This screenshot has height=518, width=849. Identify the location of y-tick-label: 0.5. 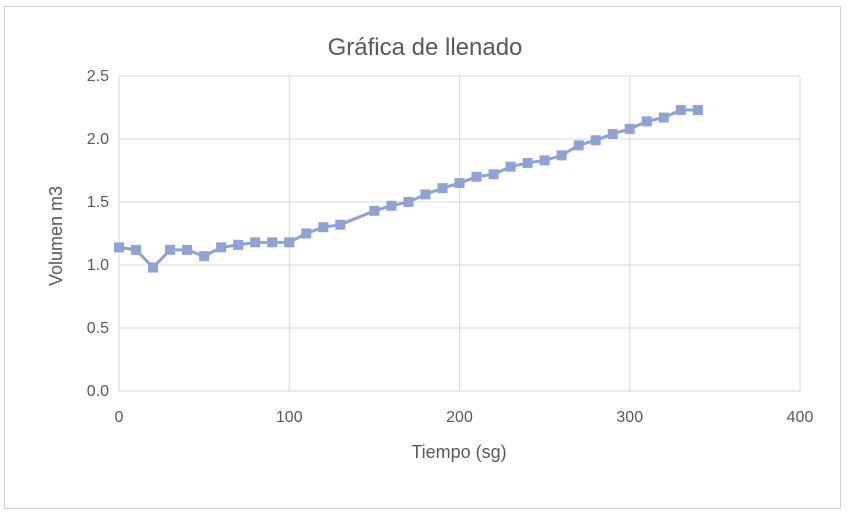
(98, 328).